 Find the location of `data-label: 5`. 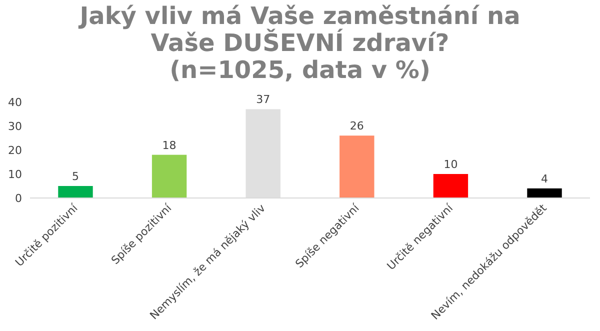

data-label: 5 is located at coordinates (75, 176).